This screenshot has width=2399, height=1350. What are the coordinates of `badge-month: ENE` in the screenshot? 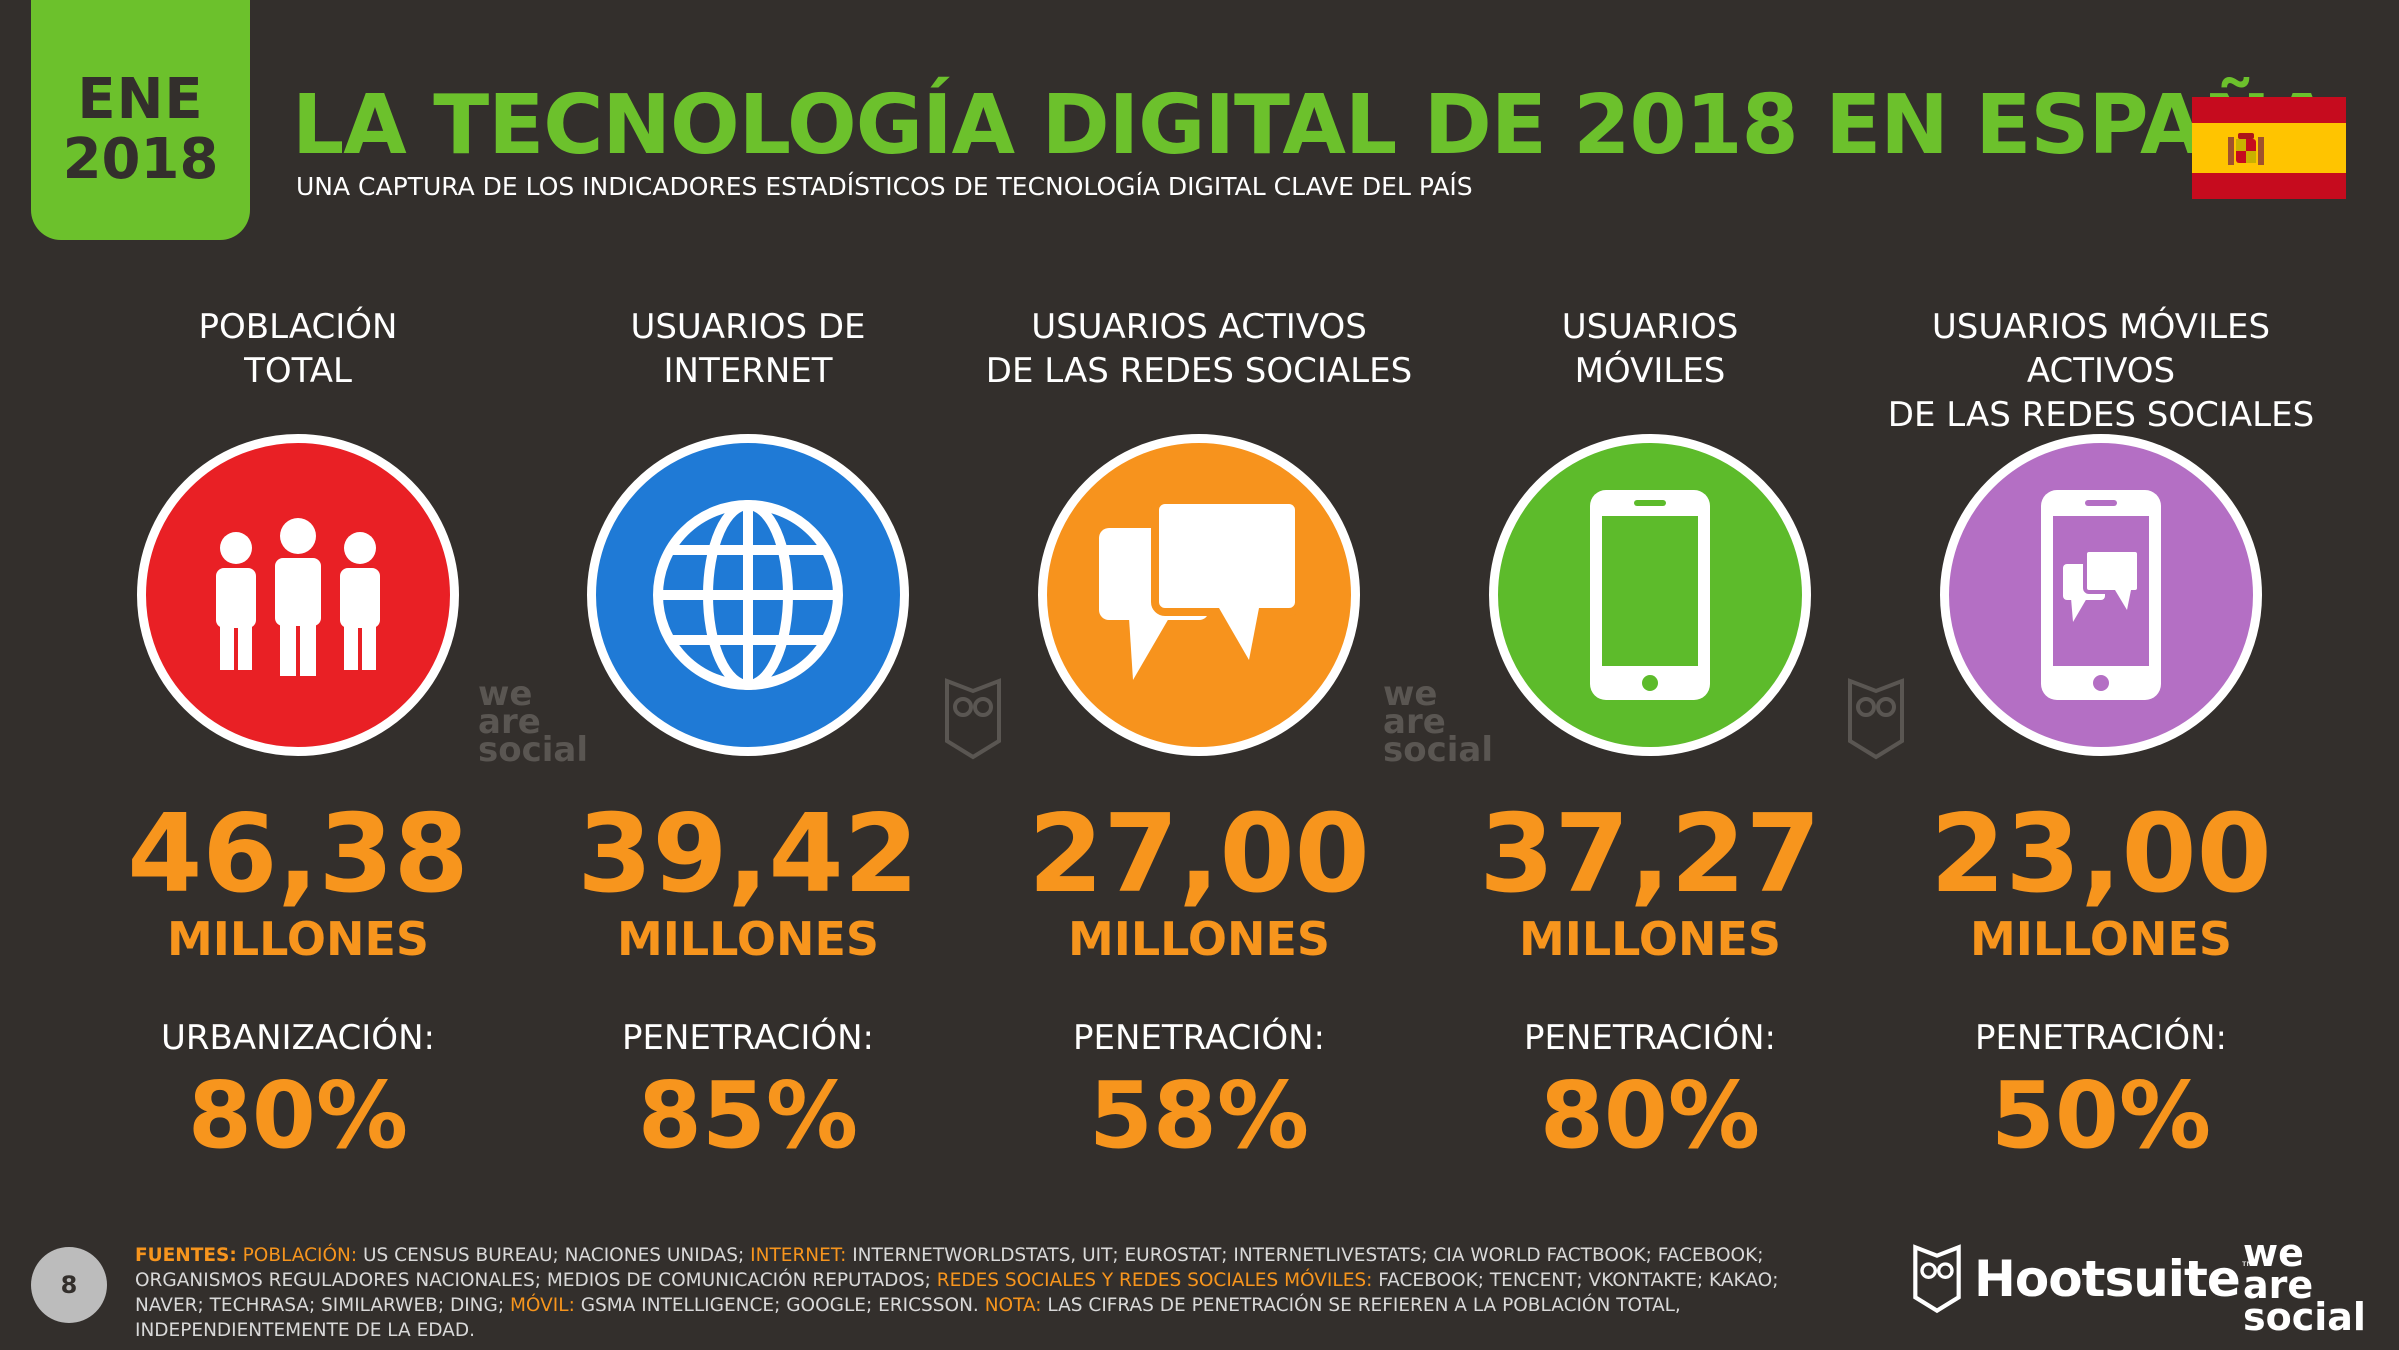 It's located at (140, 99).